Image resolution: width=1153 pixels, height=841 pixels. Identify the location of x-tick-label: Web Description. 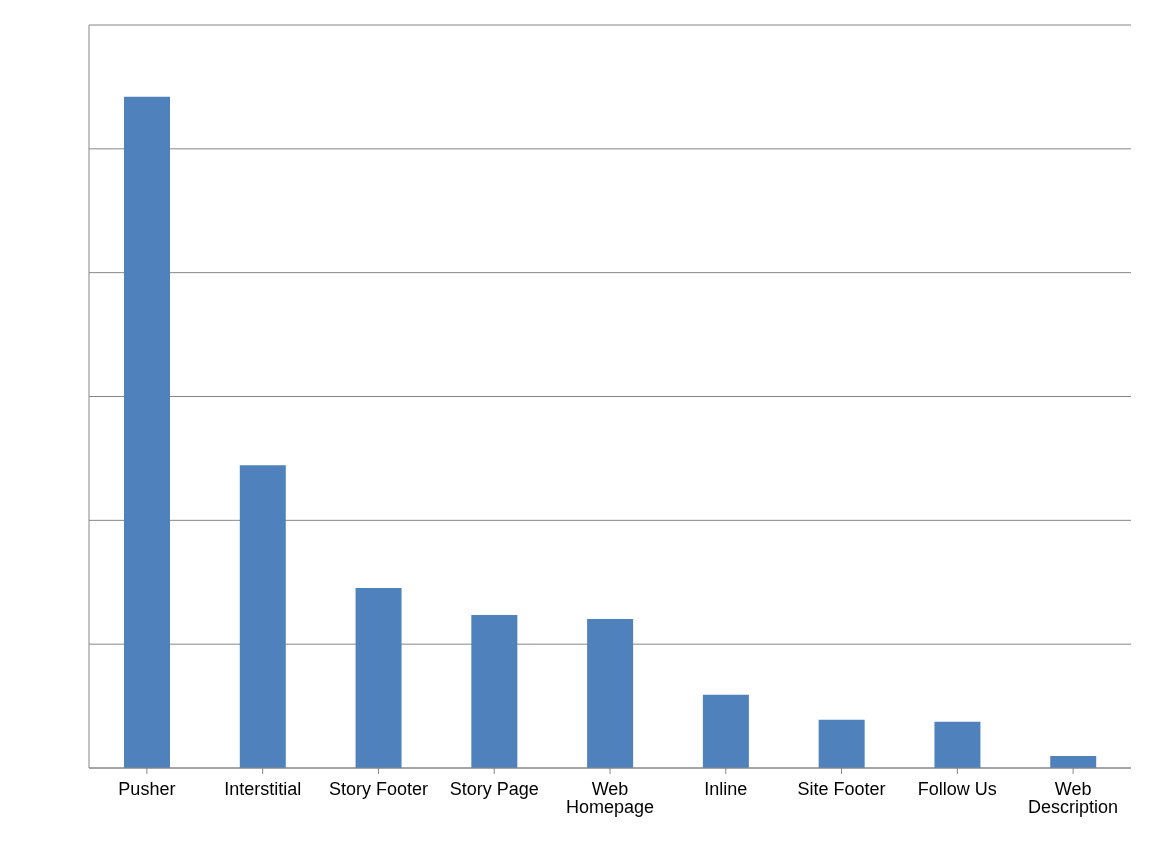
(1073, 797).